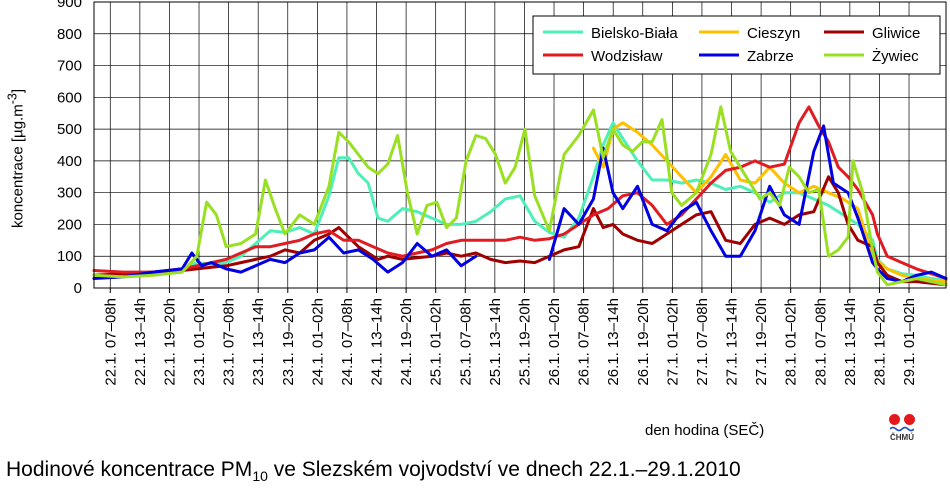 This screenshot has width=950, height=499. What do you see at coordinates (820, 342) in the screenshot?
I see `x-tick-label: 28.1. 07–08h` at bounding box center [820, 342].